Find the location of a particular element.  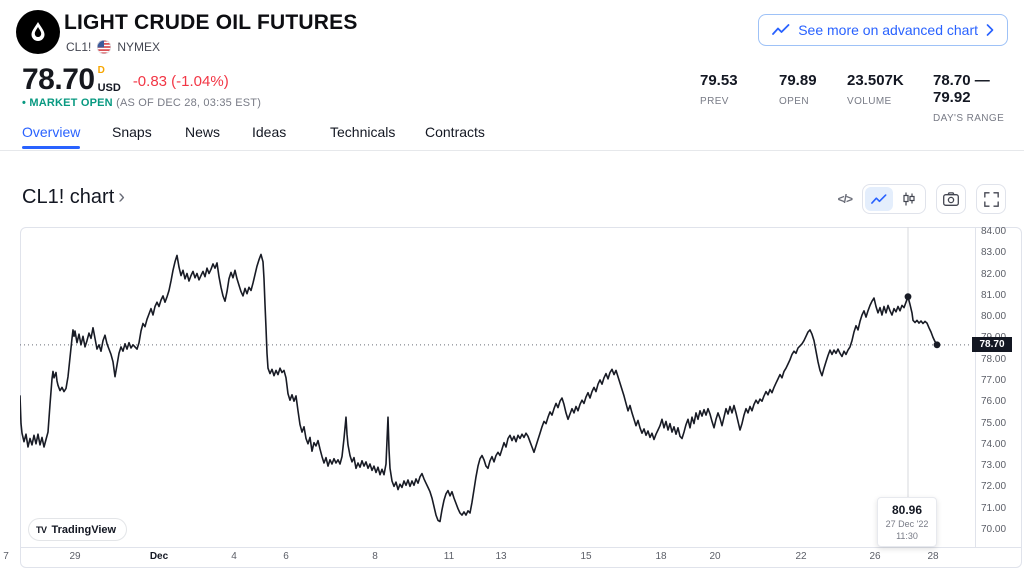

stat-value: 78.70 — 79.92 is located at coordinates (961, 89).